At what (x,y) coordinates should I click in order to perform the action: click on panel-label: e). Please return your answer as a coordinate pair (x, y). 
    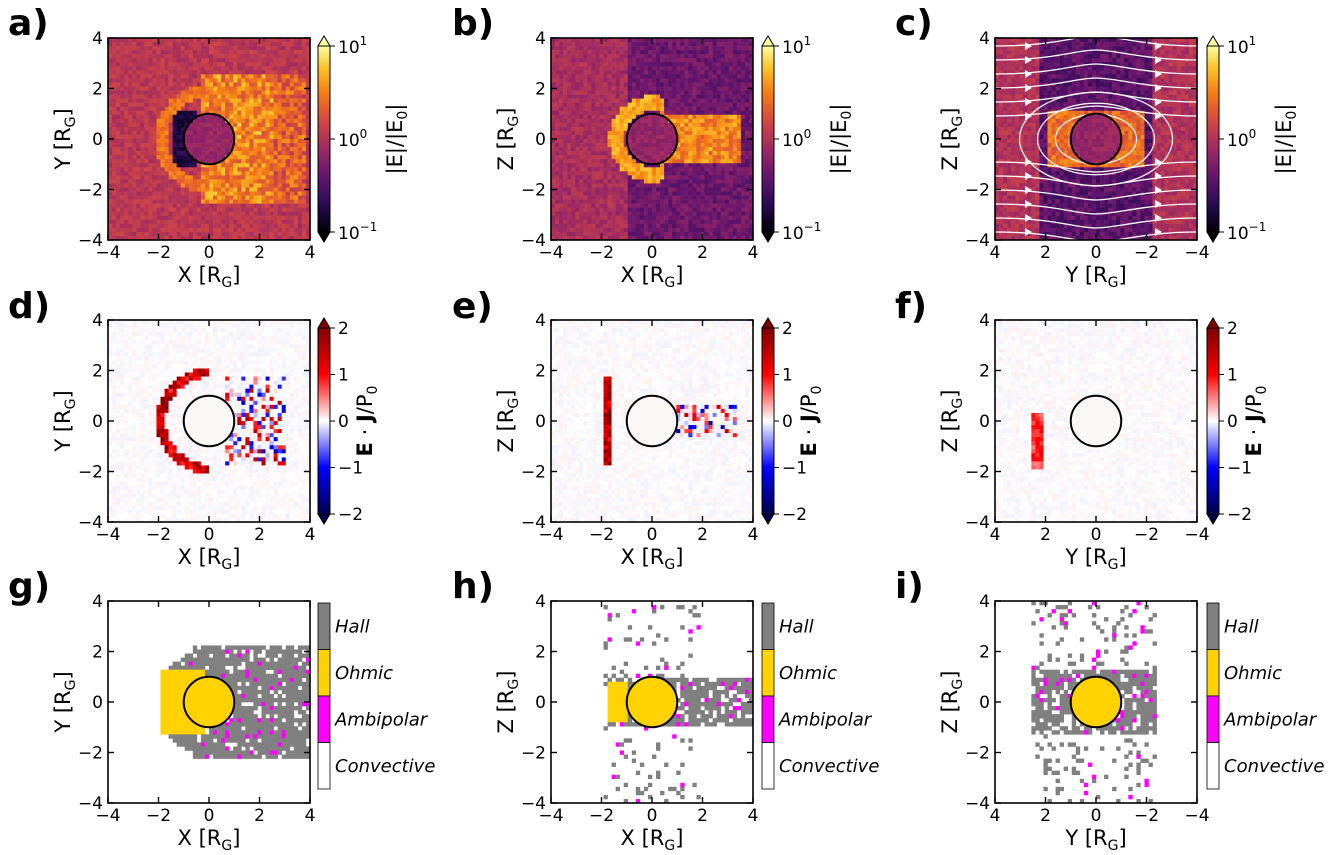
    Looking at the image, I should click on (472, 306).